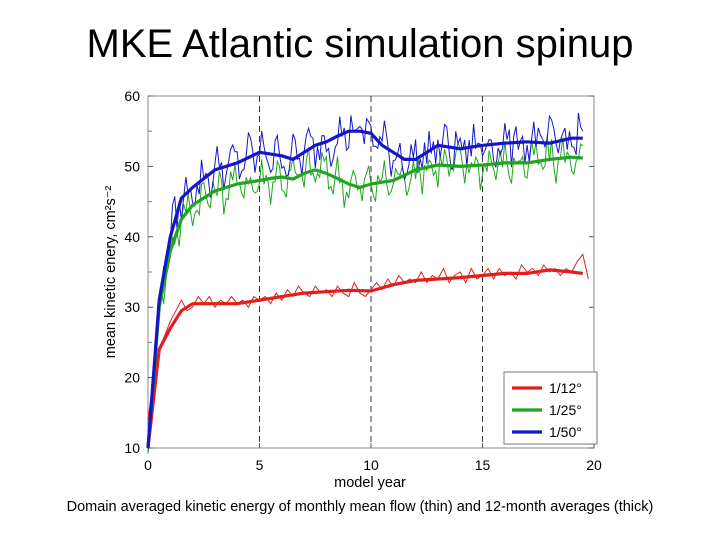 The image size is (720, 545). Describe the element at coordinates (370, 483) in the screenshot. I see `x-axis-label: model year` at that location.